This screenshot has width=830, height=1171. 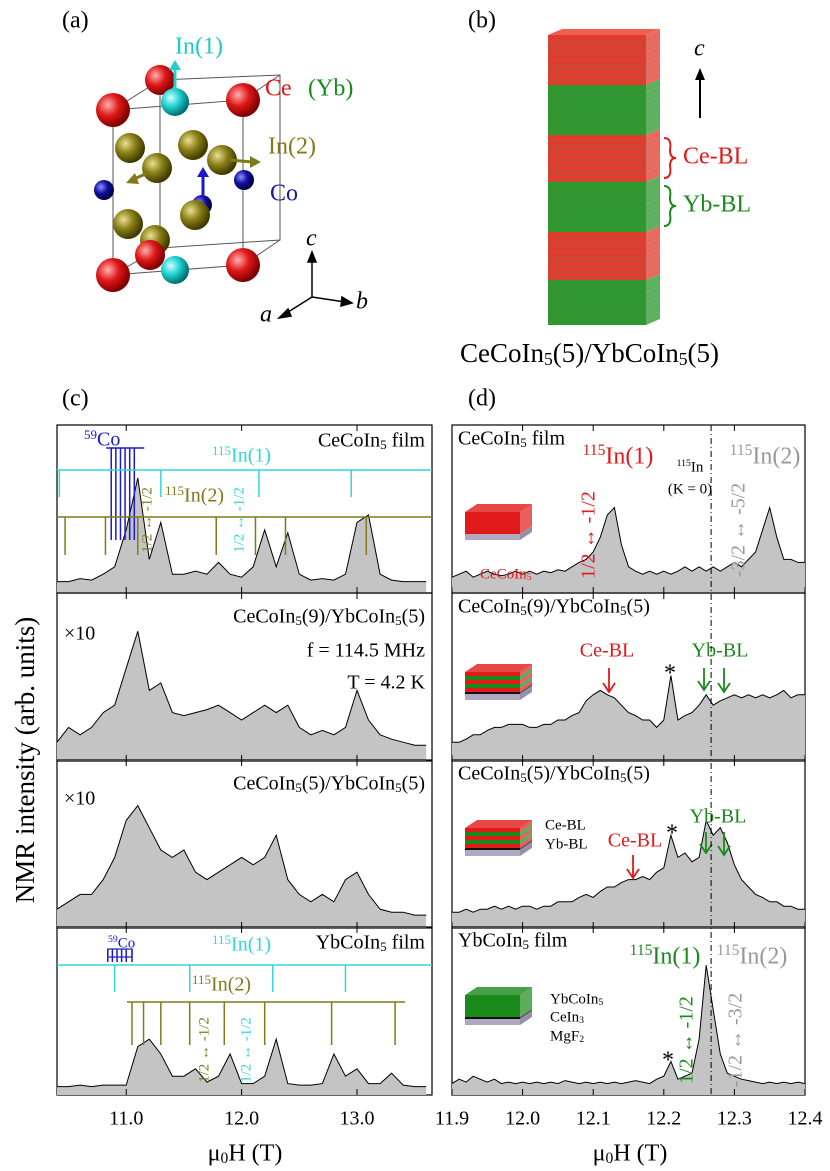 I want to click on in1-atom, so click(x=175, y=270).